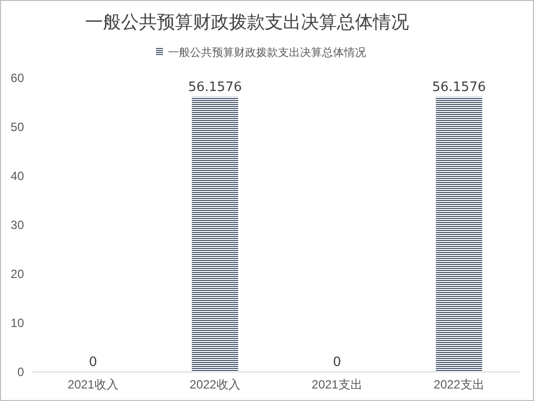  What do you see at coordinates (17, 127) in the screenshot?
I see `y-tick-label: 50` at bounding box center [17, 127].